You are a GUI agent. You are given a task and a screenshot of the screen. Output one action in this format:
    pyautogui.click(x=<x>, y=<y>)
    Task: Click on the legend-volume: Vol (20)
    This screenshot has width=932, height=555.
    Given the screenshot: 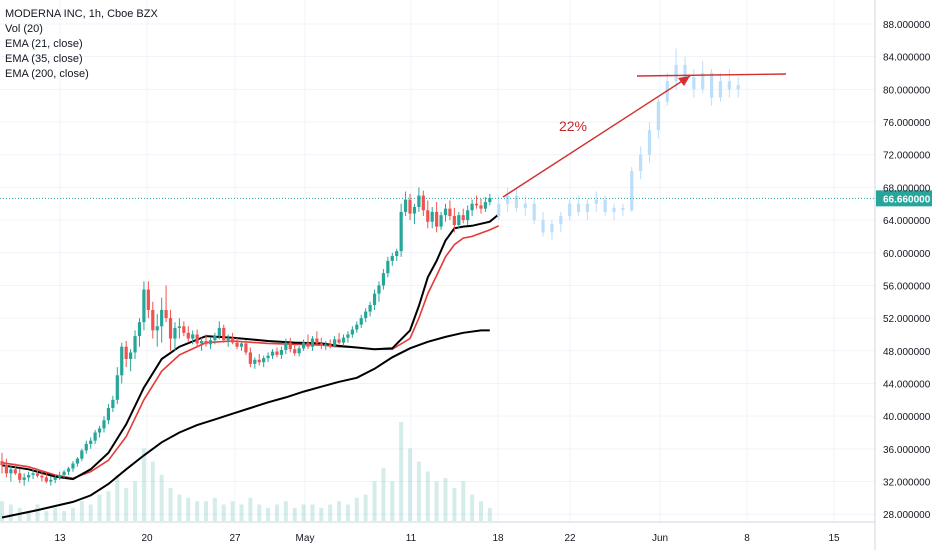 What is the action you would take?
    pyautogui.click(x=24, y=29)
    